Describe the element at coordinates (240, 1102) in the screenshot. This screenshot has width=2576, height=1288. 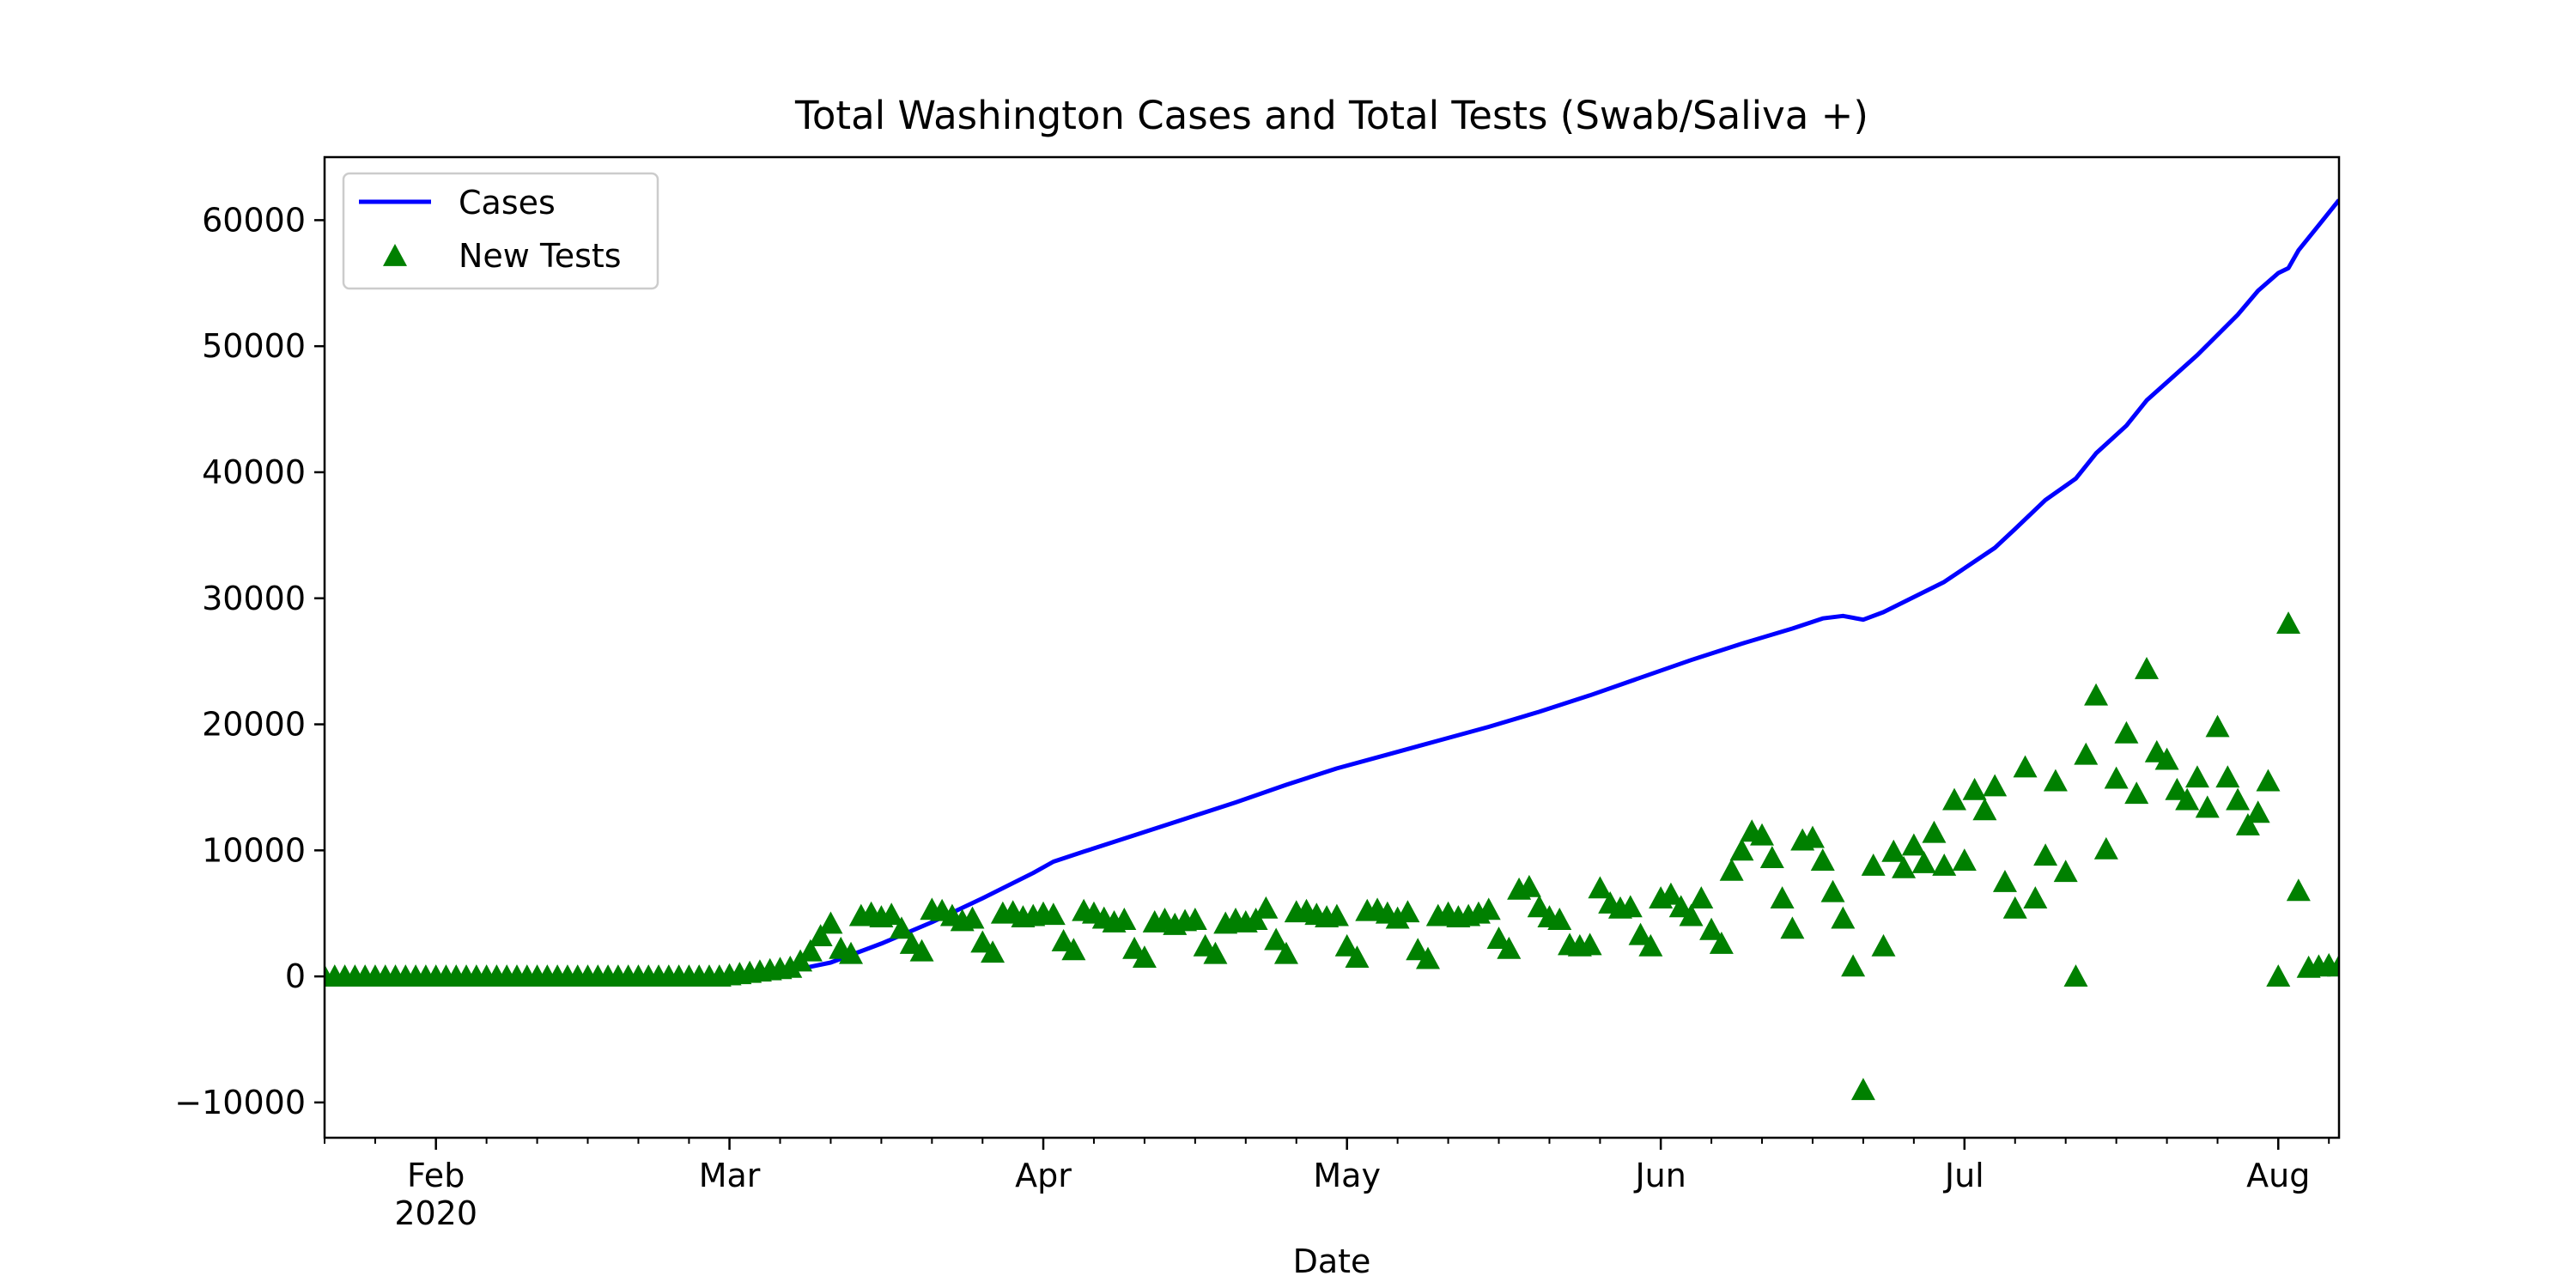
I see `y-tick-label-0: −10000` at that location.